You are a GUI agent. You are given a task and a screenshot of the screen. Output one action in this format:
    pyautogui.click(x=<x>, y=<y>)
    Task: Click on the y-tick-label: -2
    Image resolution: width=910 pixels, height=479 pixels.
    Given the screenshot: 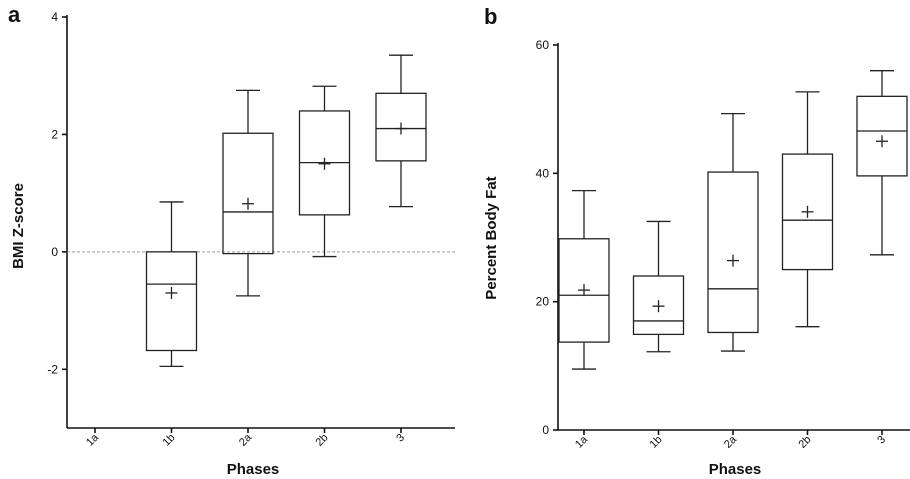 What is the action you would take?
    pyautogui.click(x=52, y=369)
    